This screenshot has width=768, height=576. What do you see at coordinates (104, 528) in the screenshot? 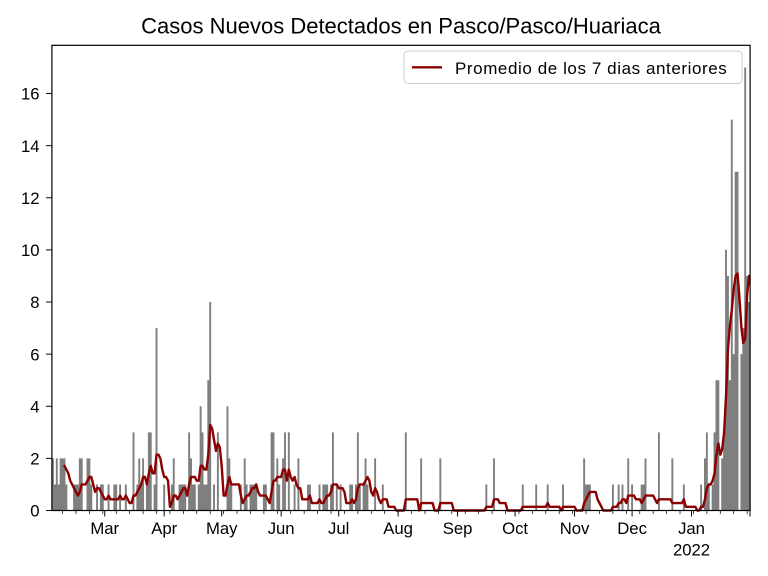
I see `svg-text: Mar` at bounding box center [104, 528].